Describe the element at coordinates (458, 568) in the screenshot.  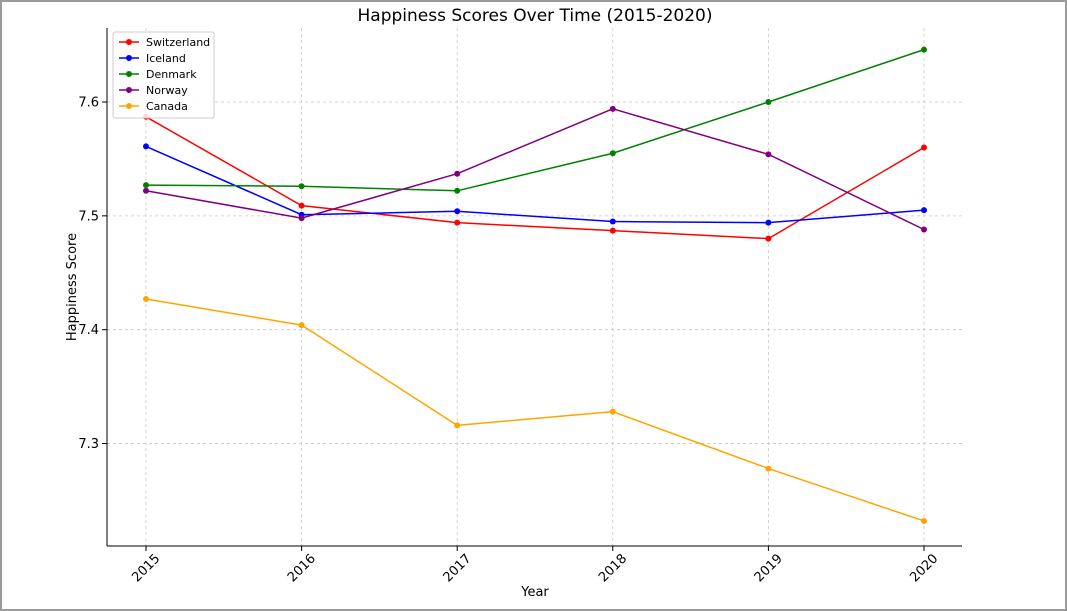
I see `x-tick-label: 2017` at that location.